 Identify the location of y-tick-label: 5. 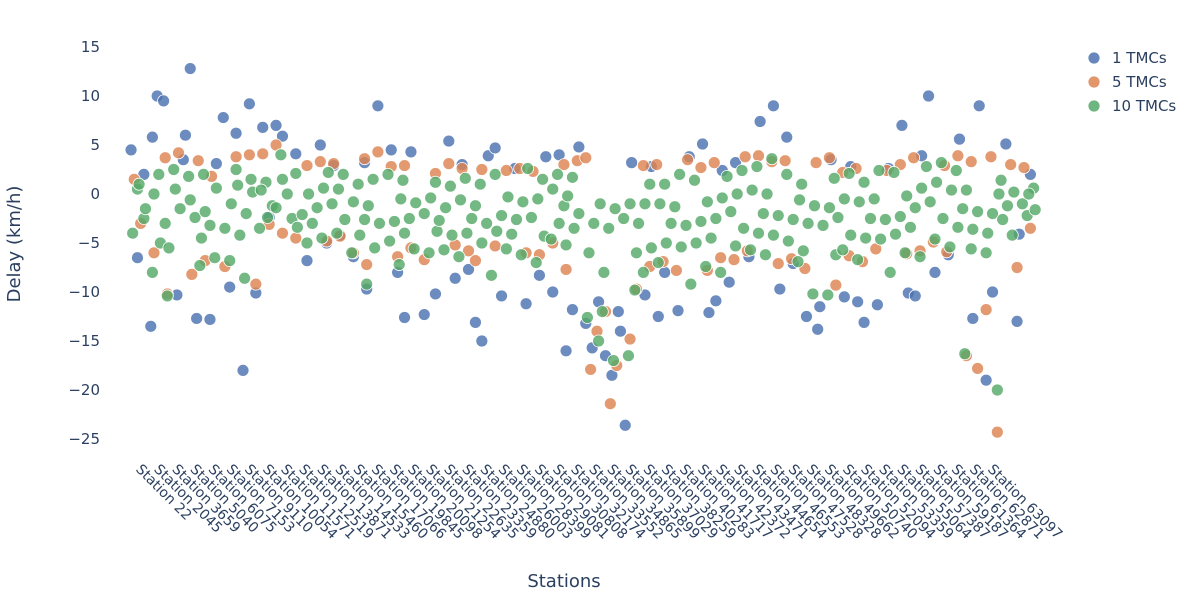
(95, 145).